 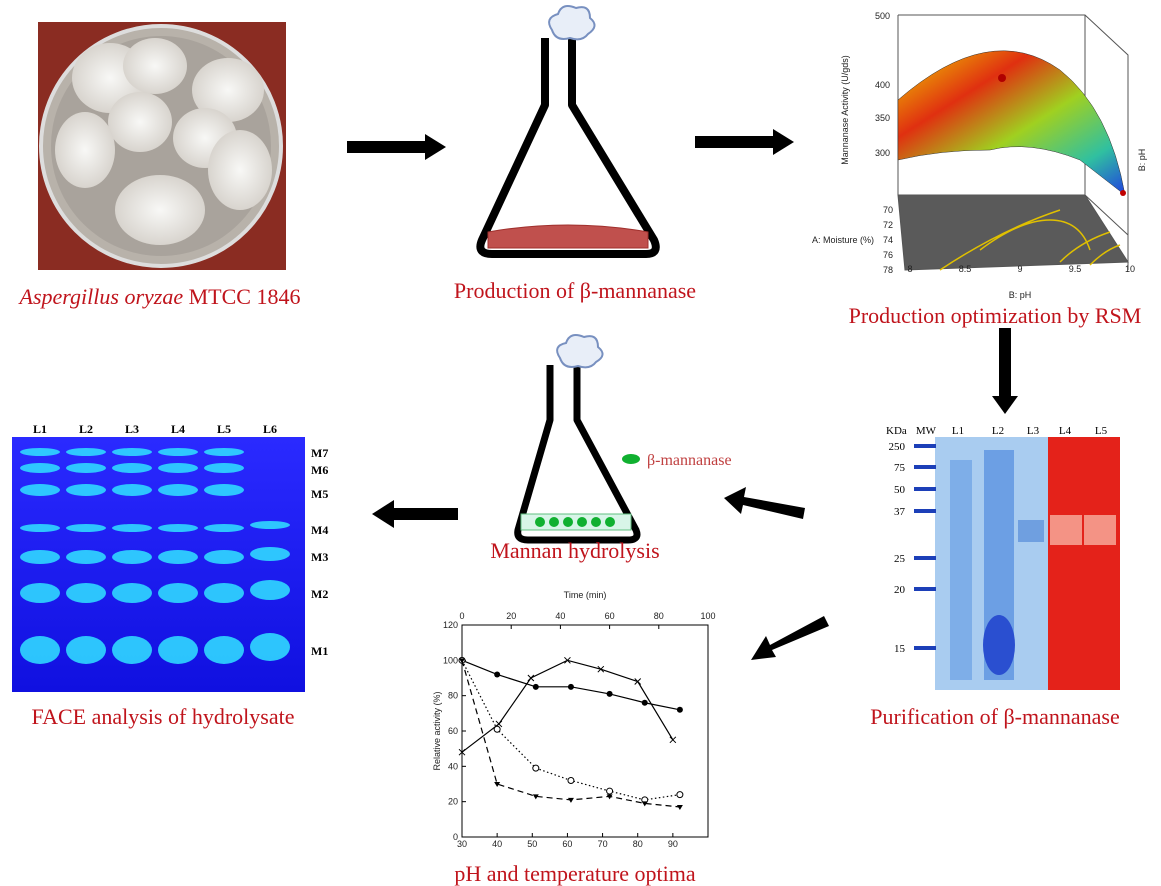 I want to click on series-line, so click(x=570, y=734).